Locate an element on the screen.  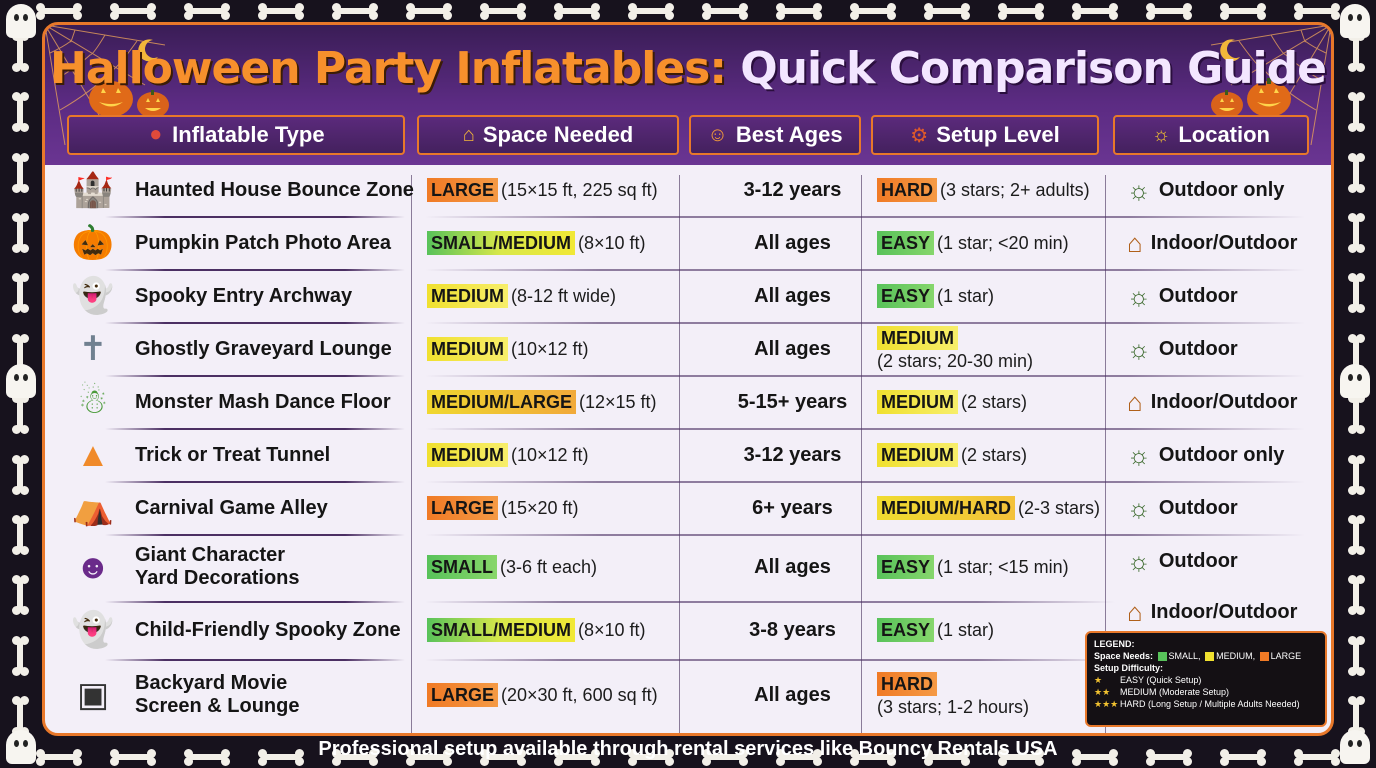
best-ages: All ages is located at coordinates (792, 242).